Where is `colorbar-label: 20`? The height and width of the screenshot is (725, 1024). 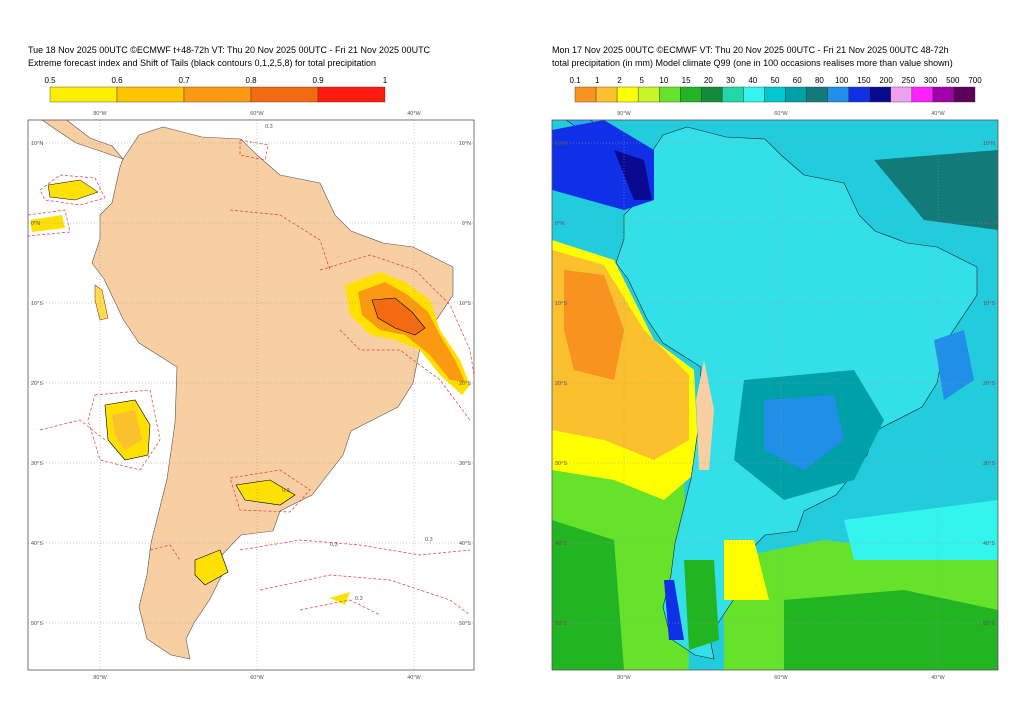 colorbar-label: 20 is located at coordinates (708, 80).